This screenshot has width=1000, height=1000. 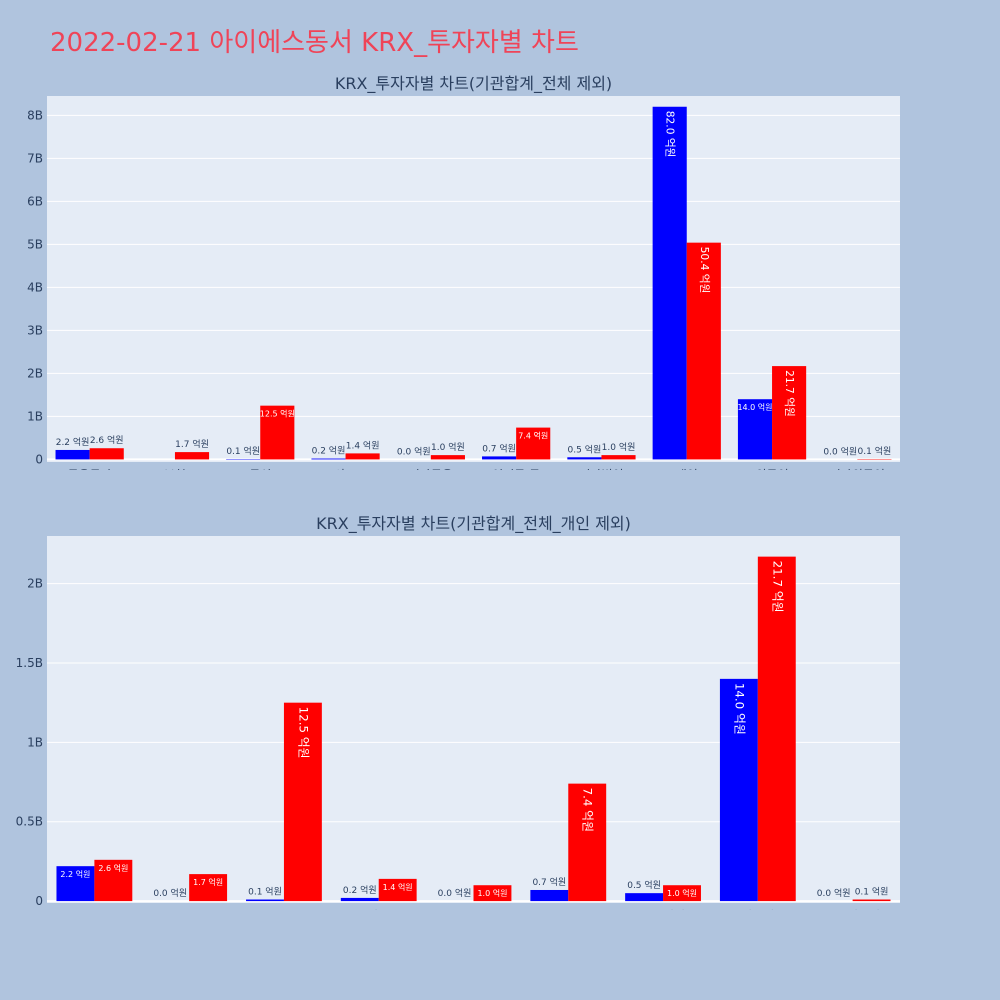 I want to click on page-title: 2022-02-21 아이에스동서 KRX_투자자별 차트, so click(x=314, y=43).